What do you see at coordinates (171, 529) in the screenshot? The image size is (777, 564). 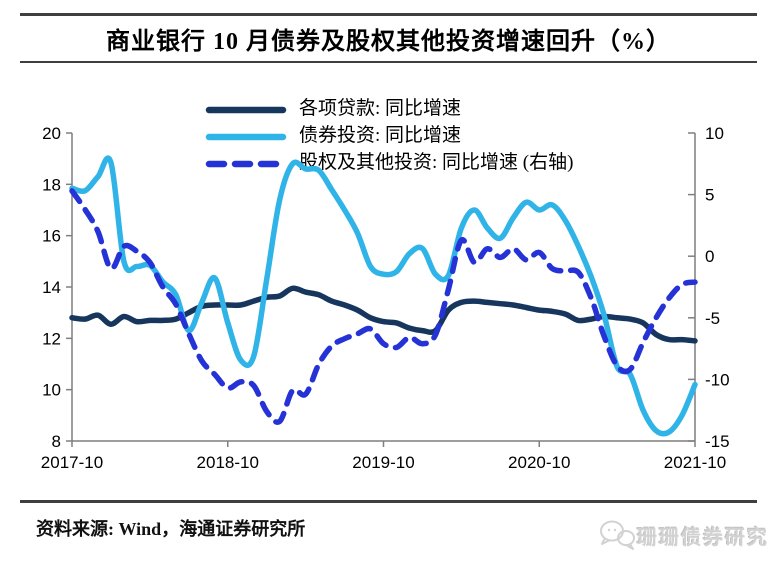 I see `data-source-note: 资料来源: Wind，海通证券研究所` at bounding box center [171, 529].